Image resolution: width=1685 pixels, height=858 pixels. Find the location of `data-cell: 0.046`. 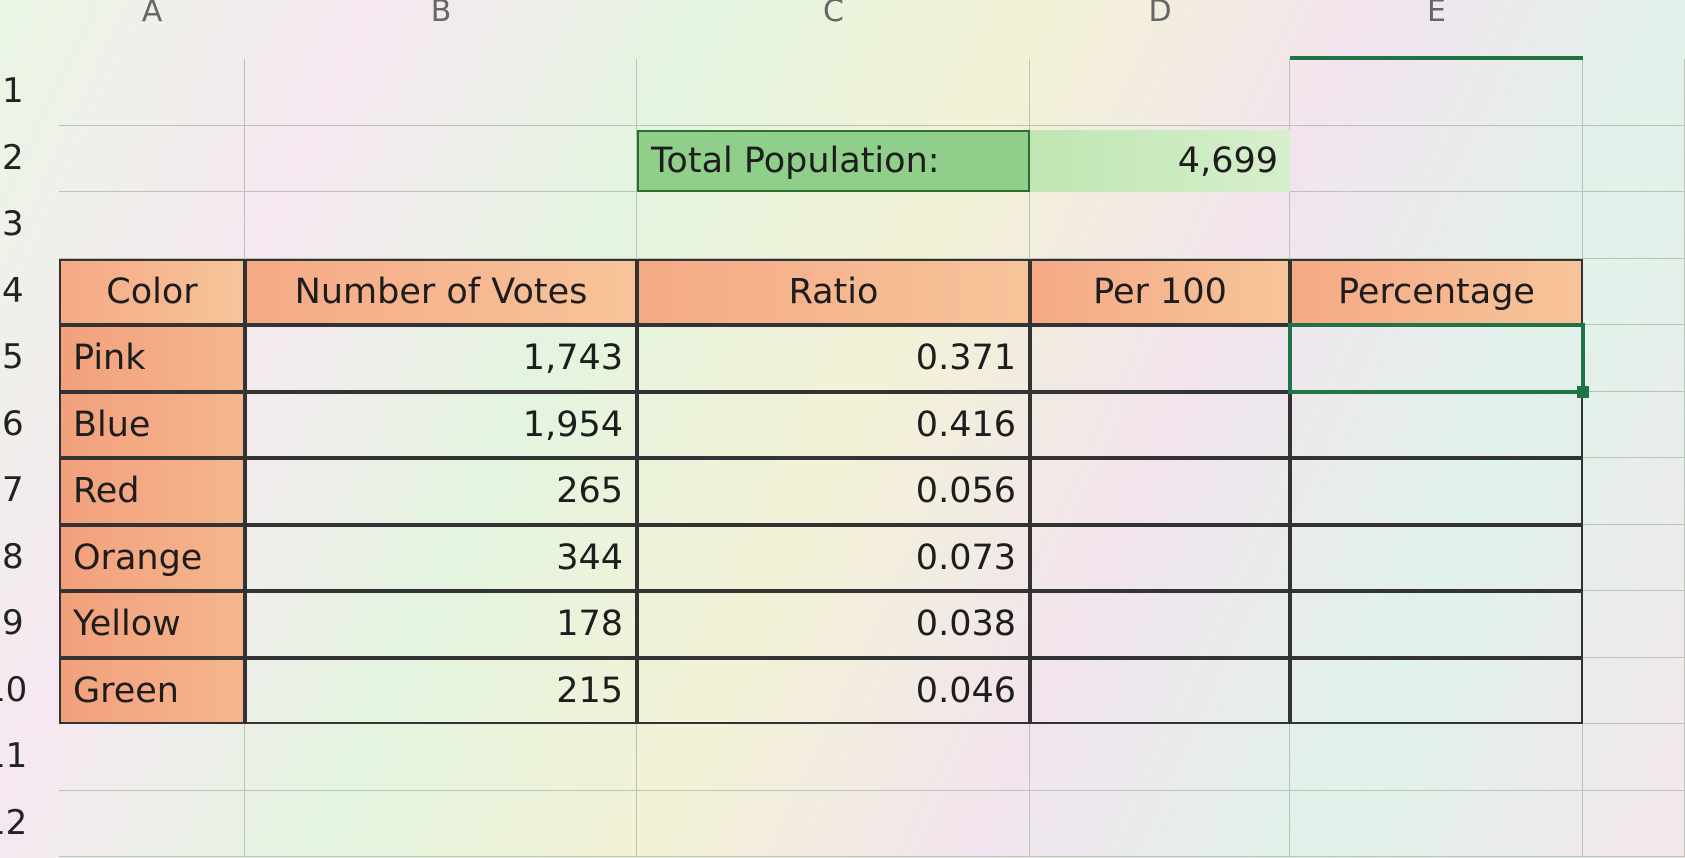

data-cell: 0.046 is located at coordinates (833, 690).